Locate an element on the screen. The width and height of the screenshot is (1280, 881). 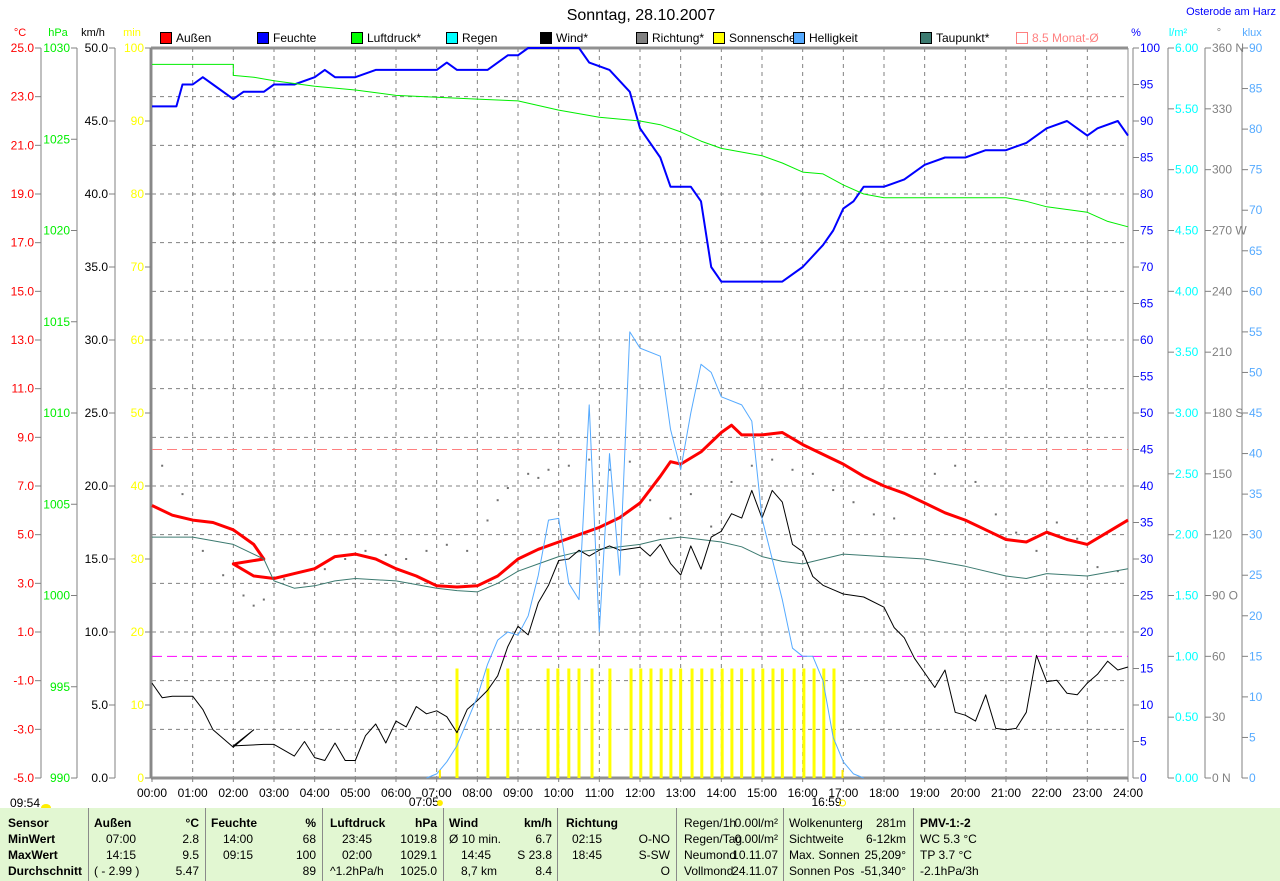
cell-time: ( - 2.99 ) is located at coordinates (117, 871).